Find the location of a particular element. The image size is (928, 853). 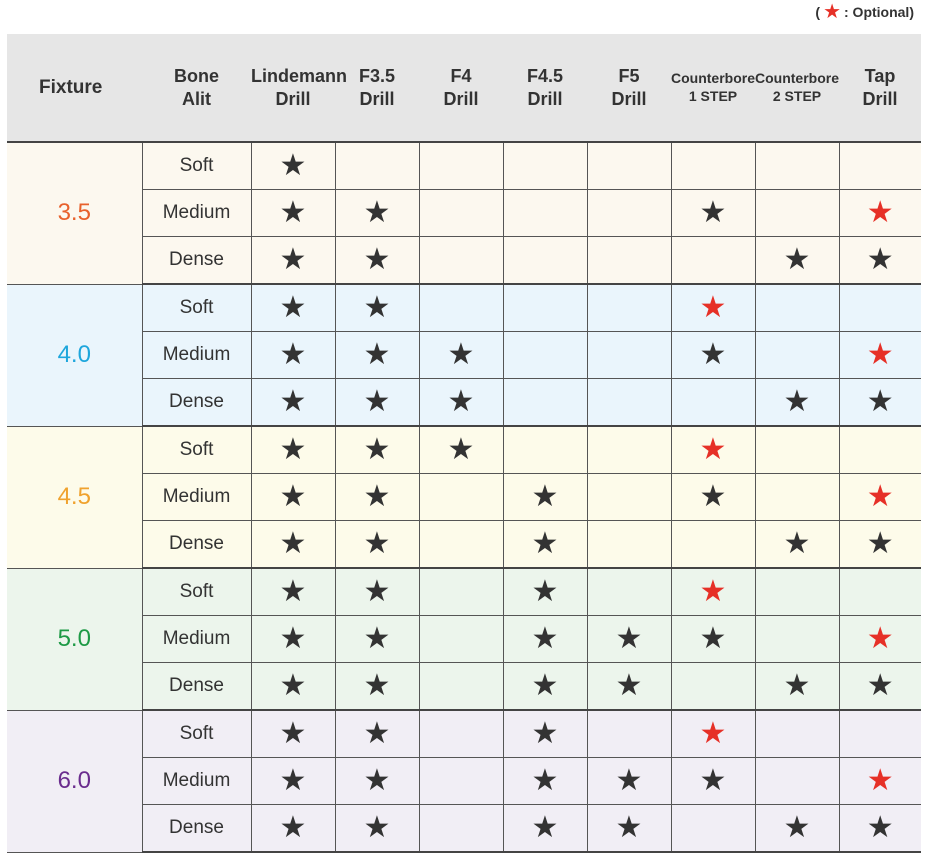

star-icon: ★ is located at coordinates (832, 12).